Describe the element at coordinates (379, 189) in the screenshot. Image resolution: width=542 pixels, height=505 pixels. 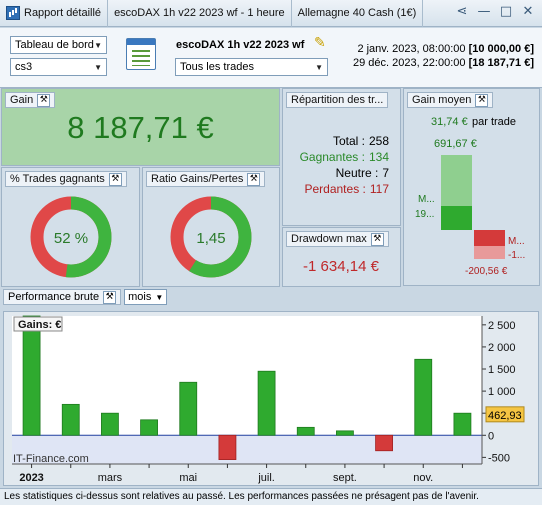
I see `repartition-row-value: 117` at that location.